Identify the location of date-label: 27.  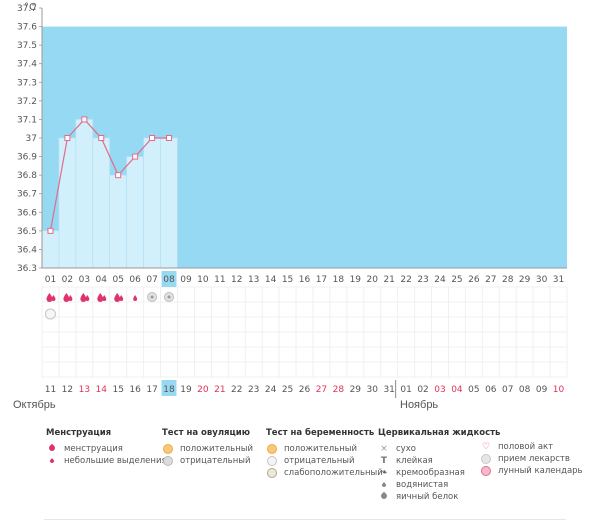
(321, 390).